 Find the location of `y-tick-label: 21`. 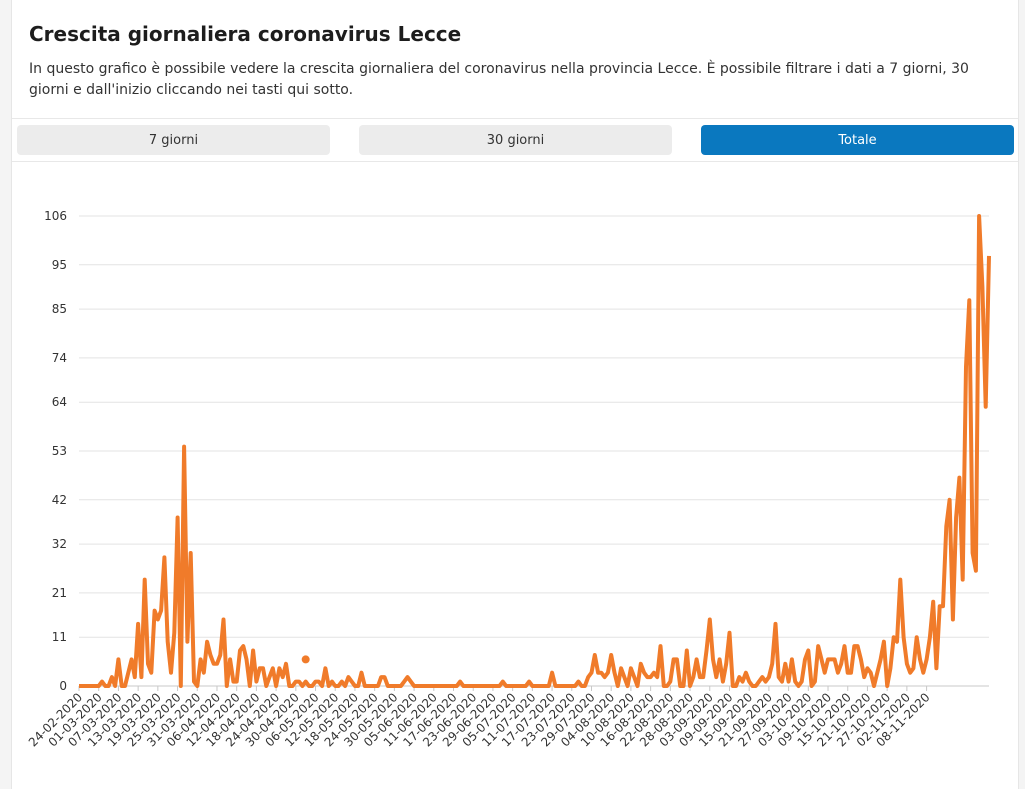

y-tick-label: 21 is located at coordinates (59, 593).